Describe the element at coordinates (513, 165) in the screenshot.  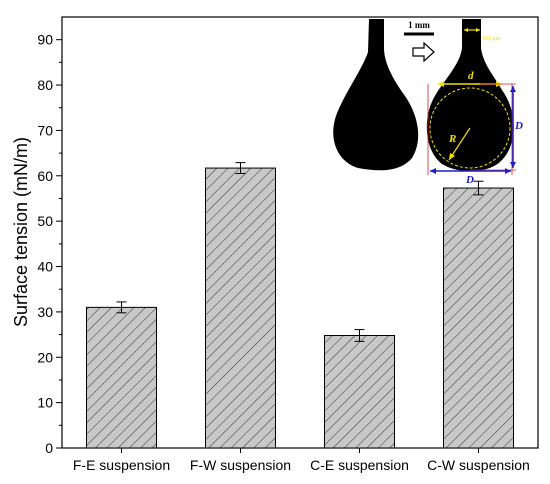
I see `diameter-vertical-arrowhead-bottom` at that location.